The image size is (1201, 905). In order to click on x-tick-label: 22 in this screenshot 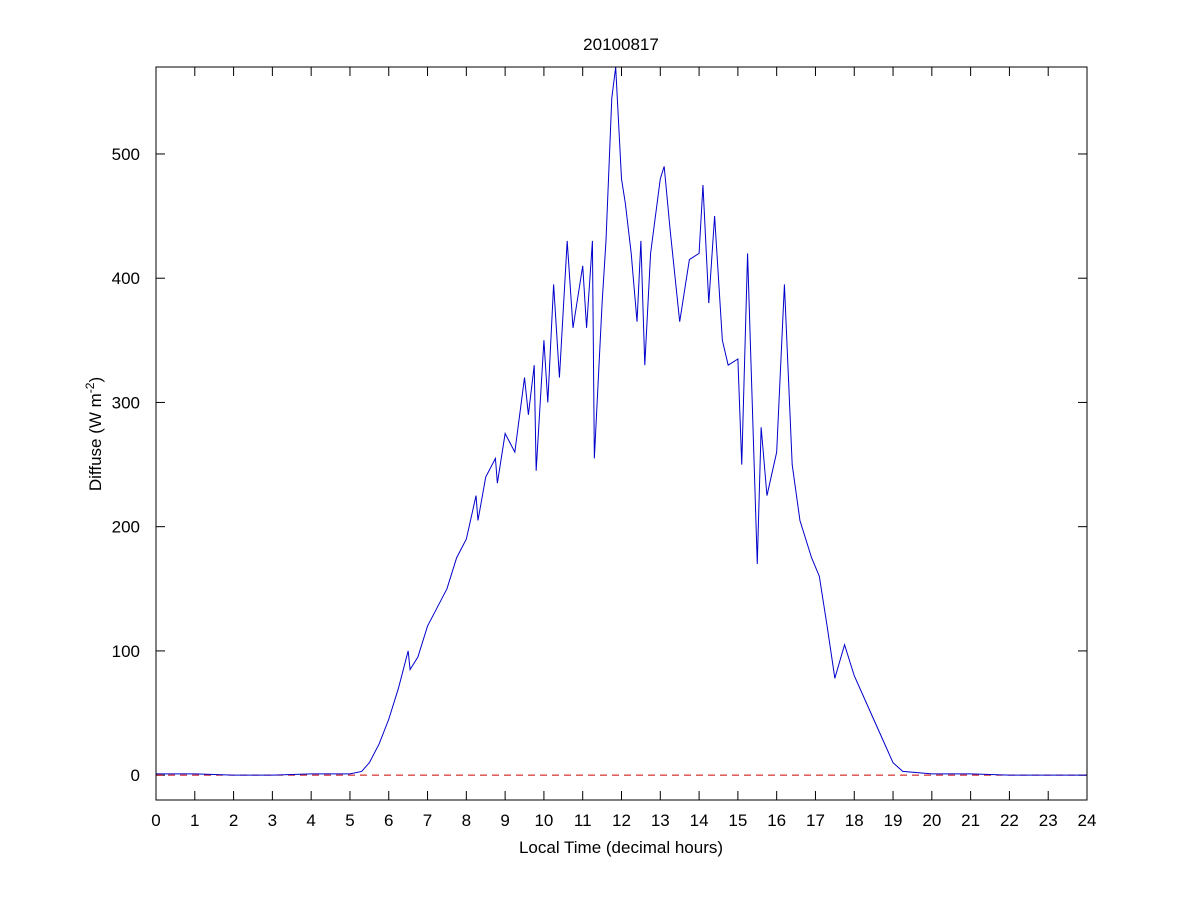, I will do `click(1009, 820)`.